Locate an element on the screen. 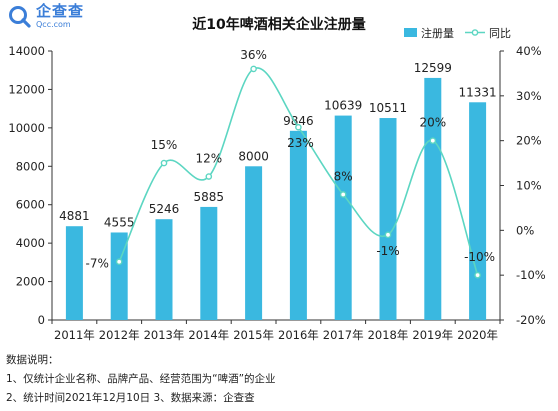 The height and width of the screenshot is (411, 558). bar-value-label: 5885 is located at coordinates (209, 197).